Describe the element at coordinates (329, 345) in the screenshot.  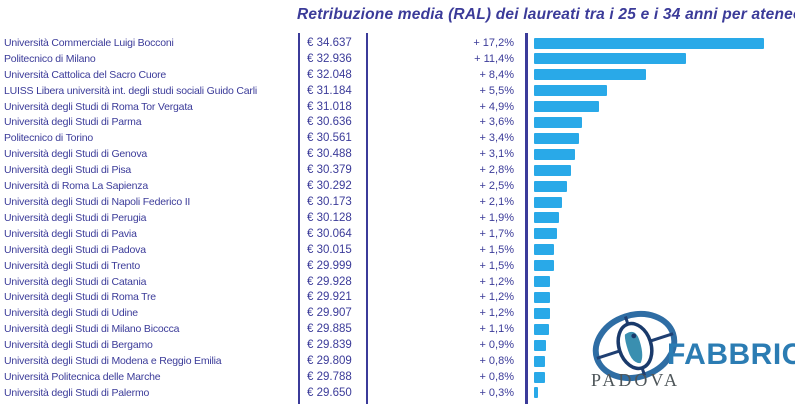
I see `salary-value: € 29.839` at that location.